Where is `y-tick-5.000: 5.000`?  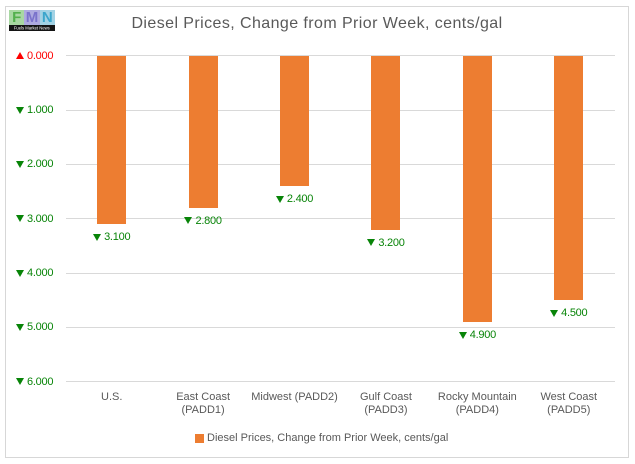 y-tick-5.000: 5.000 is located at coordinates (35, 327).